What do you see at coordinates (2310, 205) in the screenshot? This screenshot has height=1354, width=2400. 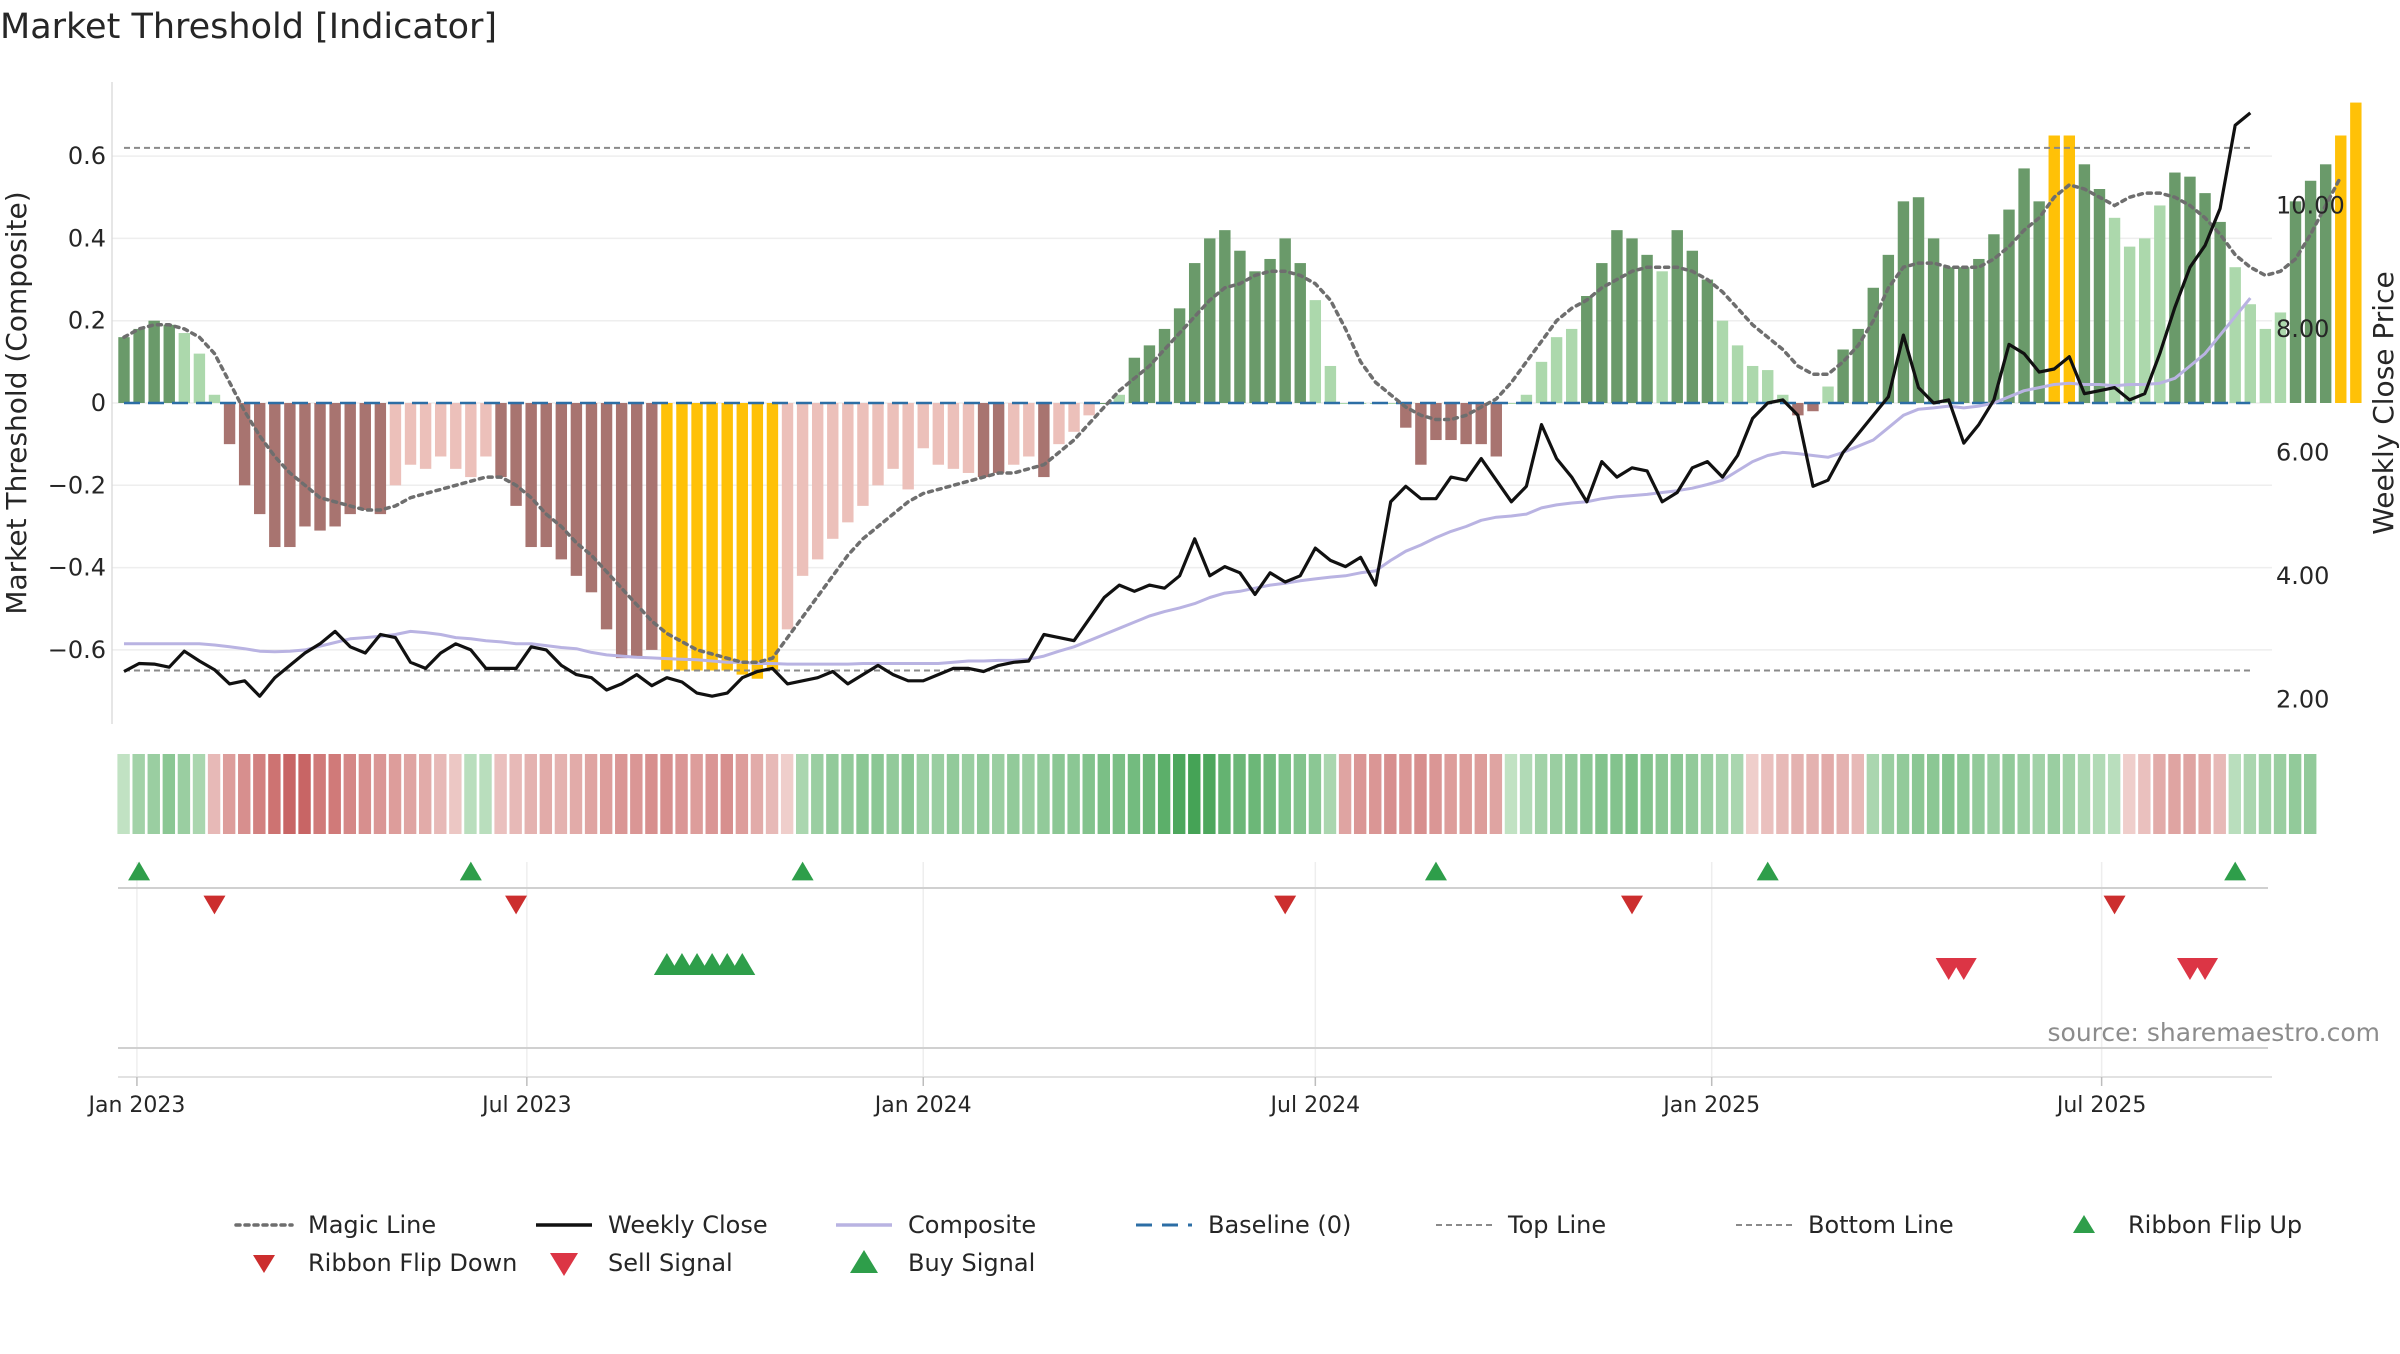 I see `right-tick-label: 10.00` at bounding box center [2310, 205].